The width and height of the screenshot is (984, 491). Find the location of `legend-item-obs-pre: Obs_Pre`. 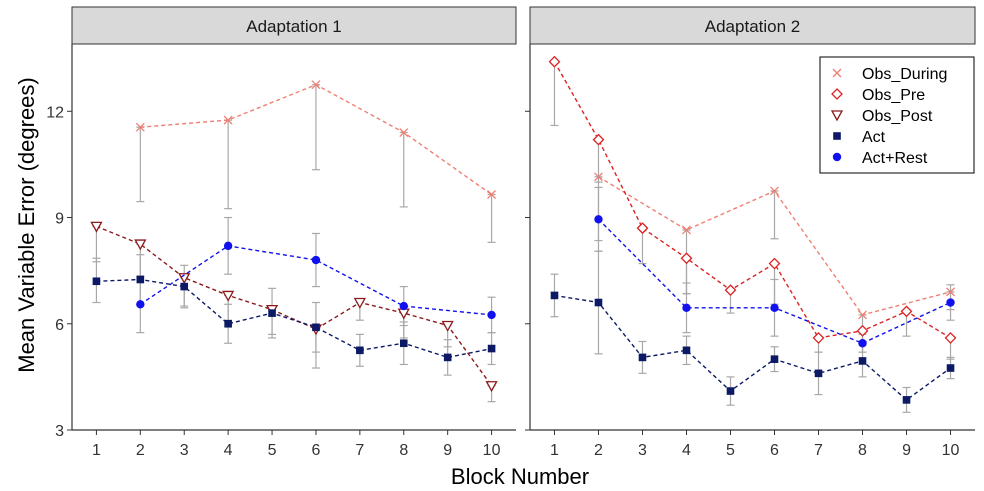

legend-item-obs-pre: Obs_Pre is located at coordinates (878, 95).